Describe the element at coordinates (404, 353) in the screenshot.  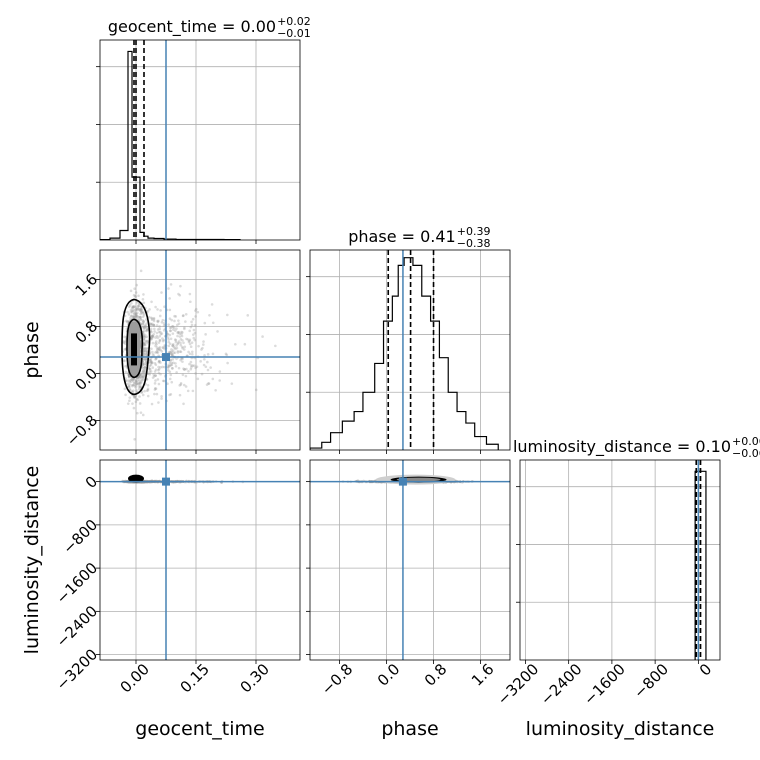
I see `histogram-phase` at that location.